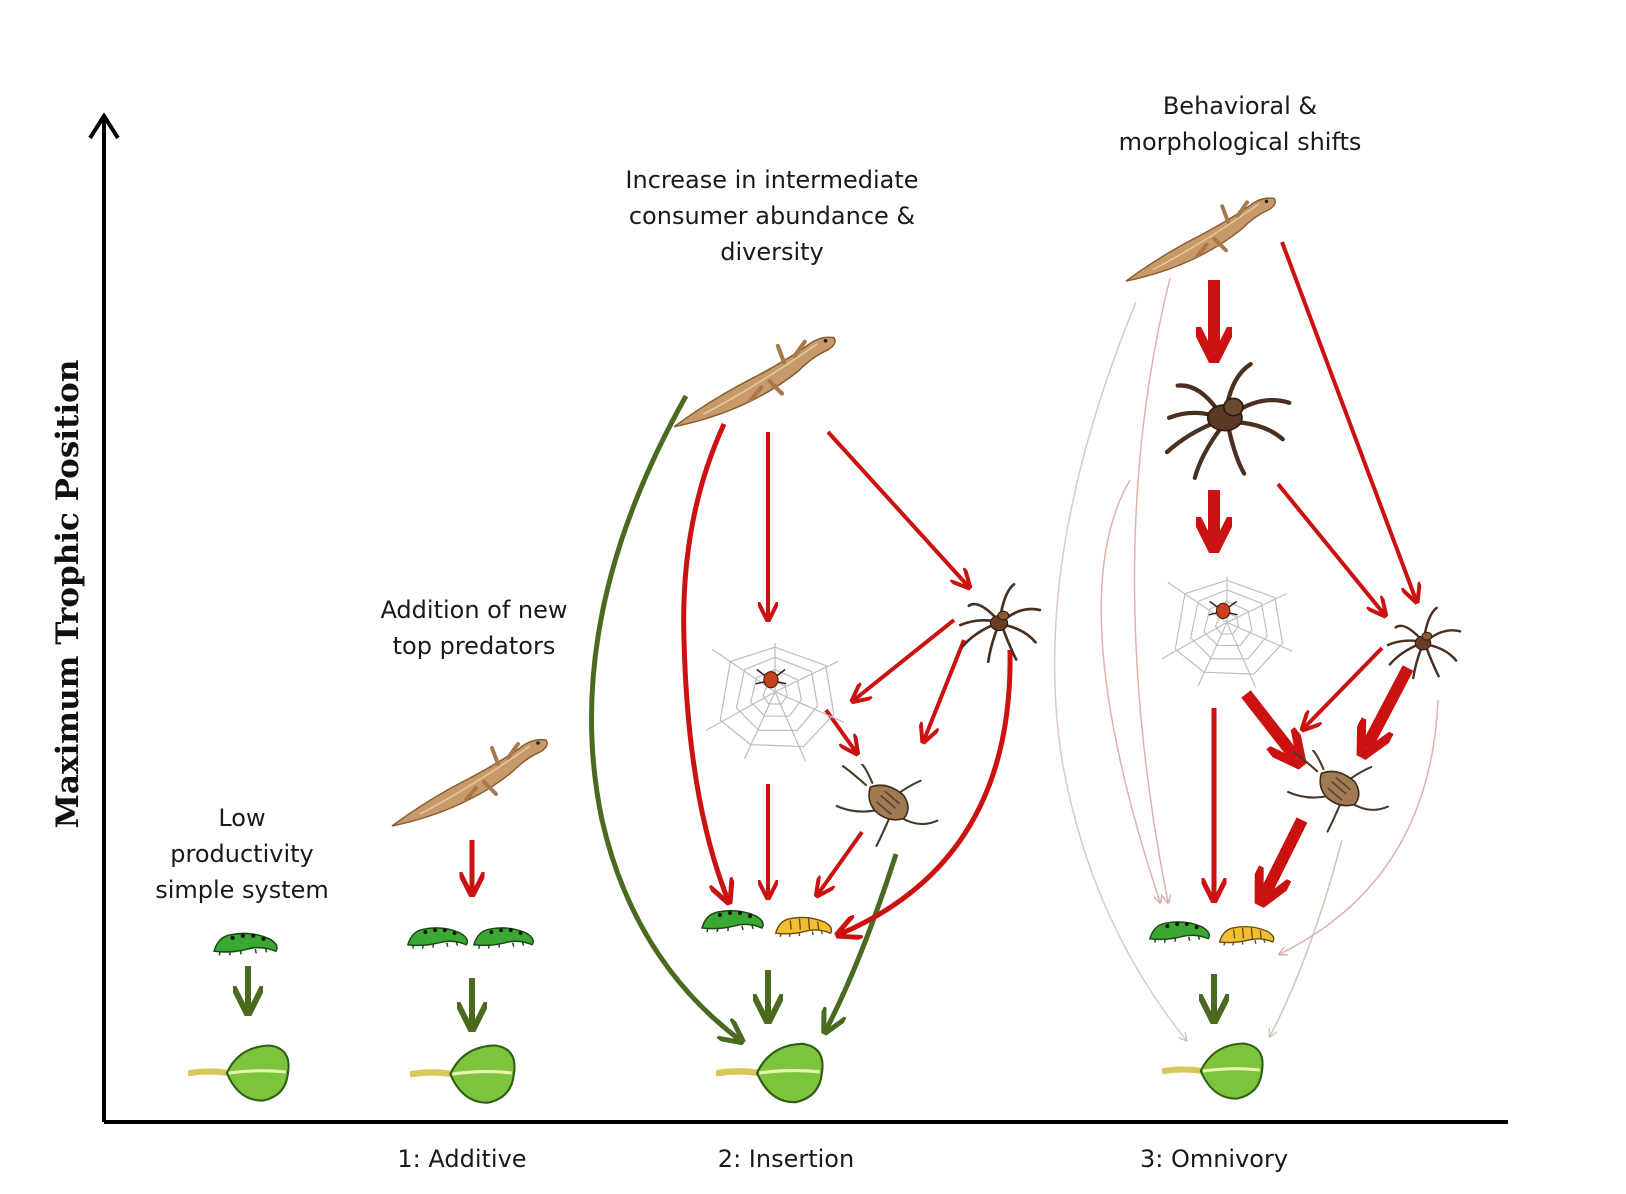  I want to click on x-label-insertion: 2: Insertion, so click(786, 1159).